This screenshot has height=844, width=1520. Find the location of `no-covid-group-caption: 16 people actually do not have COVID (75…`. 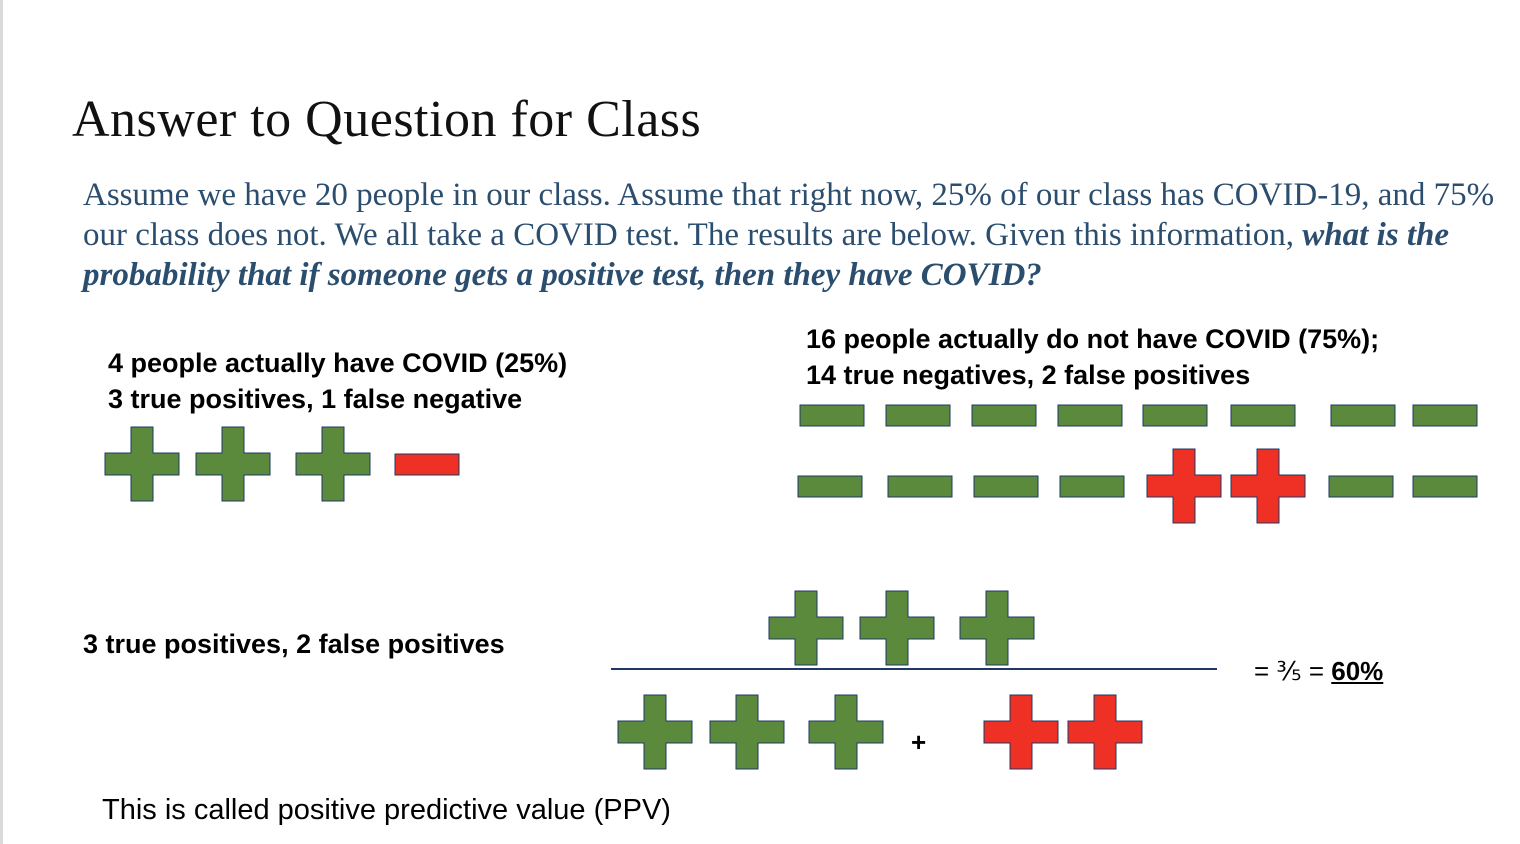

no-covid-group-caption: 16 people actually do not have COVID (75… is located at coordinates (1092, 357).